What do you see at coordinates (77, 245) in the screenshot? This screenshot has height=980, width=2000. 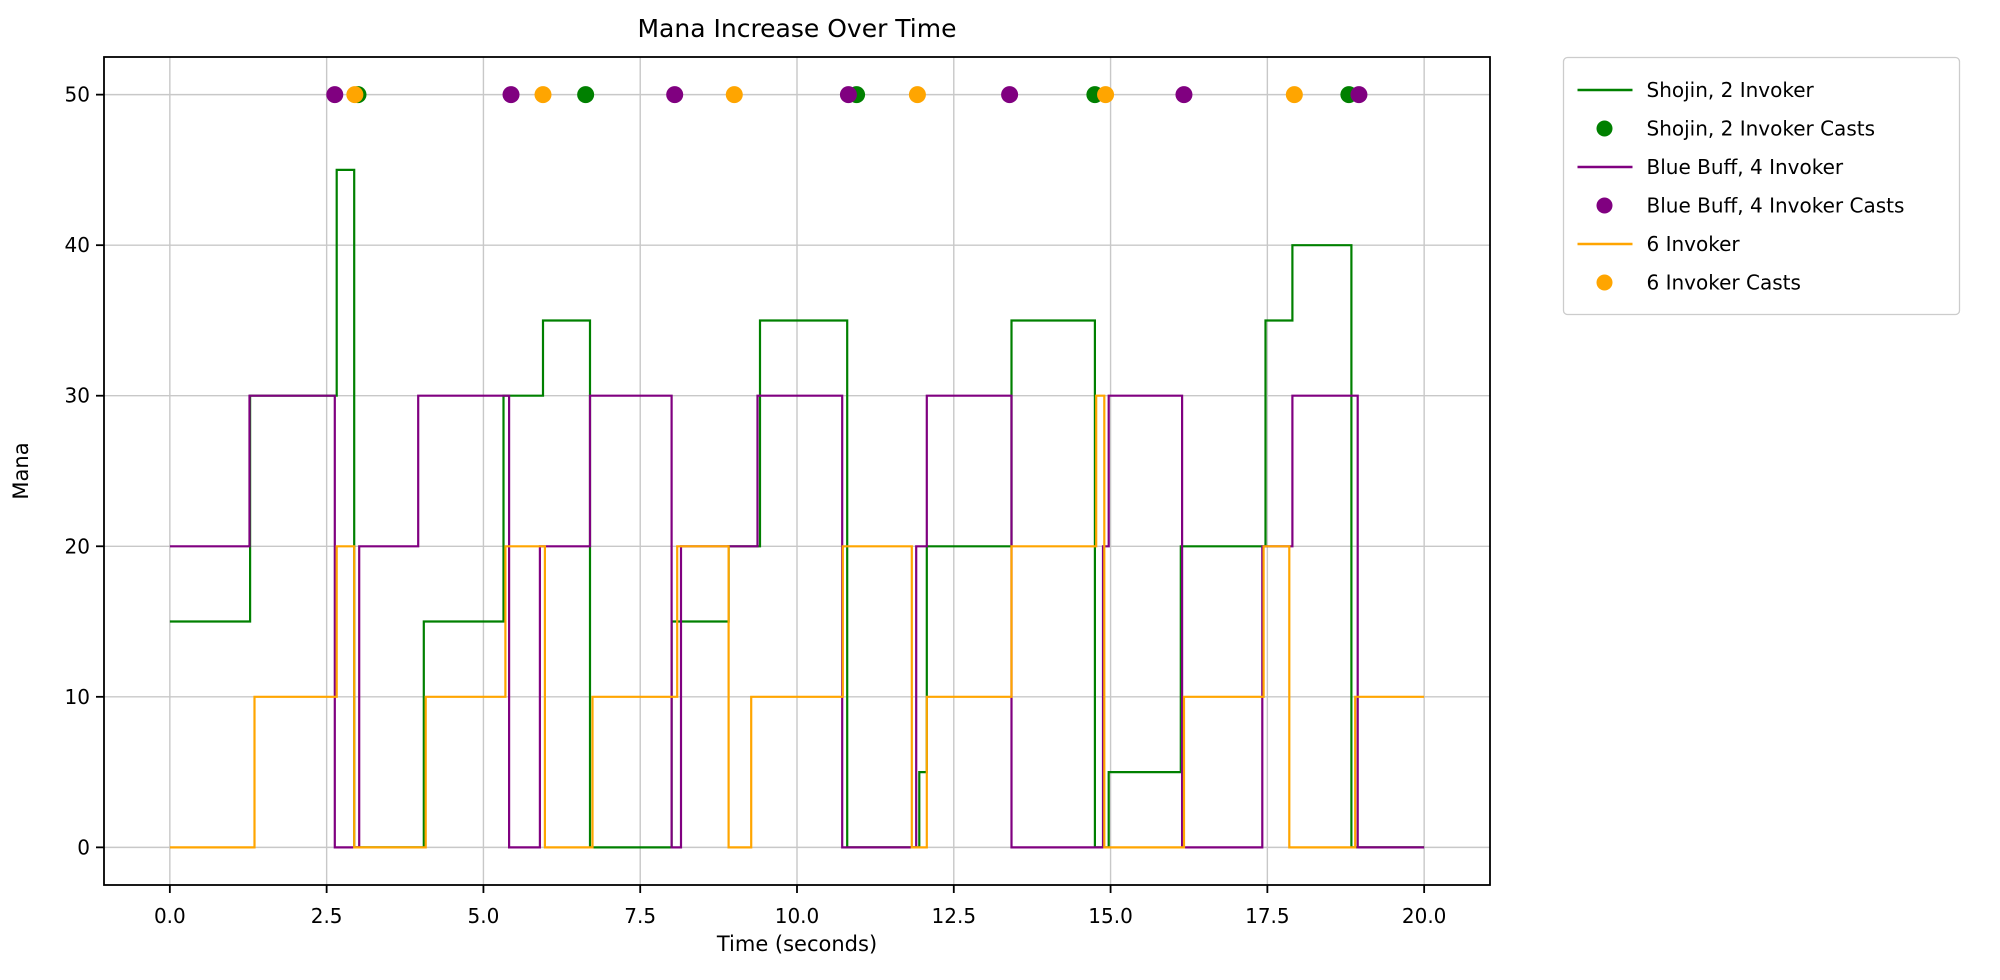 I see `y-tick-label-40: 40` at bounding box center [77, 245].